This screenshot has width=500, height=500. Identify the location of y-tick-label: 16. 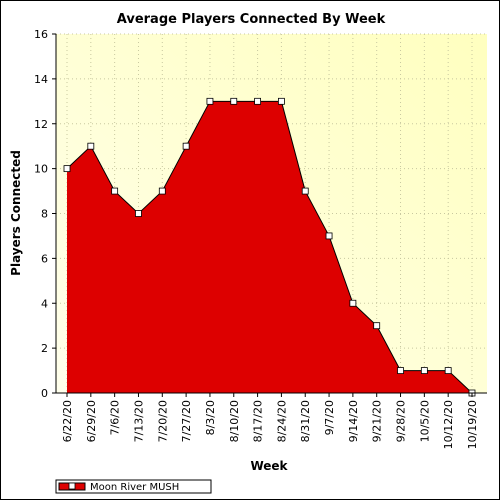
(41, 34).